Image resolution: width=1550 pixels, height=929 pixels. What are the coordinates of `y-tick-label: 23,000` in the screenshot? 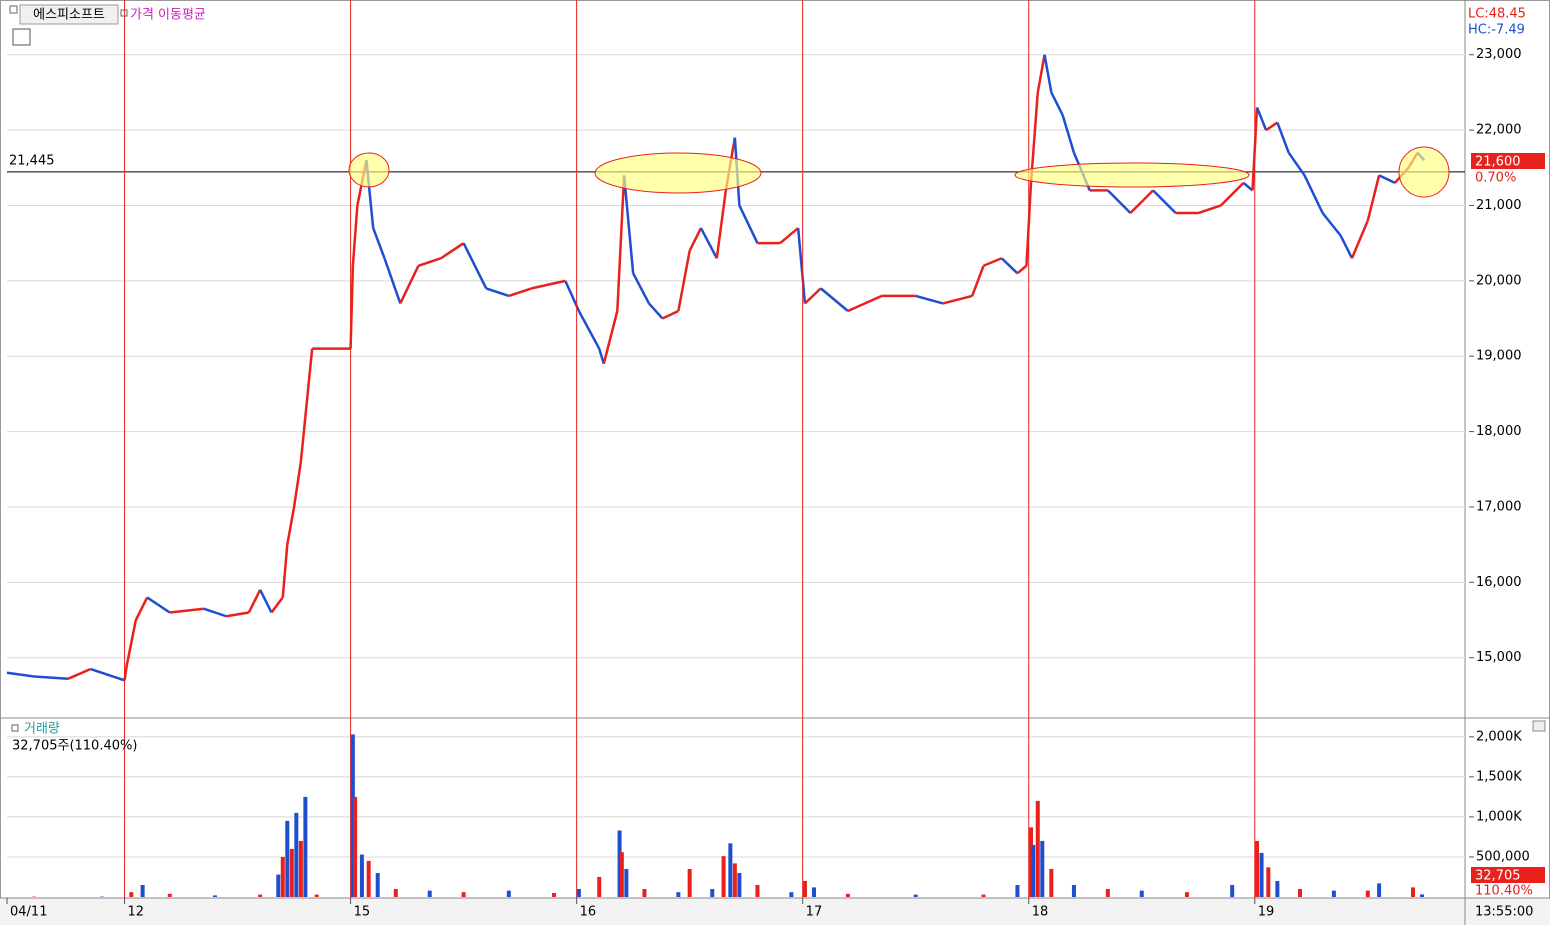 It's located at (1499, 54).